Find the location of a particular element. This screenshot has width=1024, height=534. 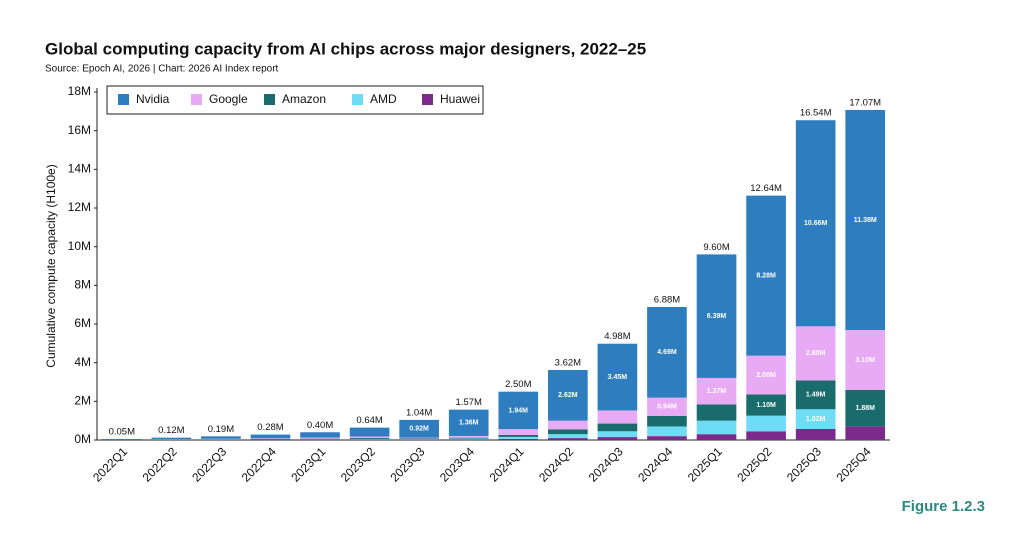

x-tick-label: 2022Q2 is located at coordinates (160, 464).